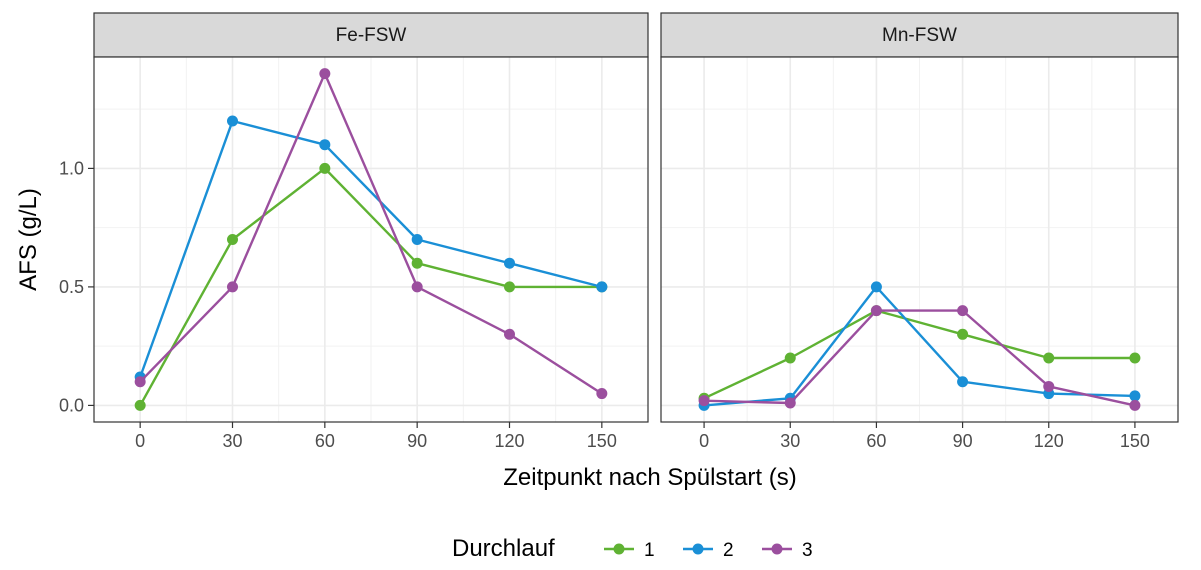 This screenshot has height=570, width=1201. What do you see at coordinates (28, 239) in the screenshot?
I see `y-axis-title: AFS (g/L)` at bounding box center [28, 239].